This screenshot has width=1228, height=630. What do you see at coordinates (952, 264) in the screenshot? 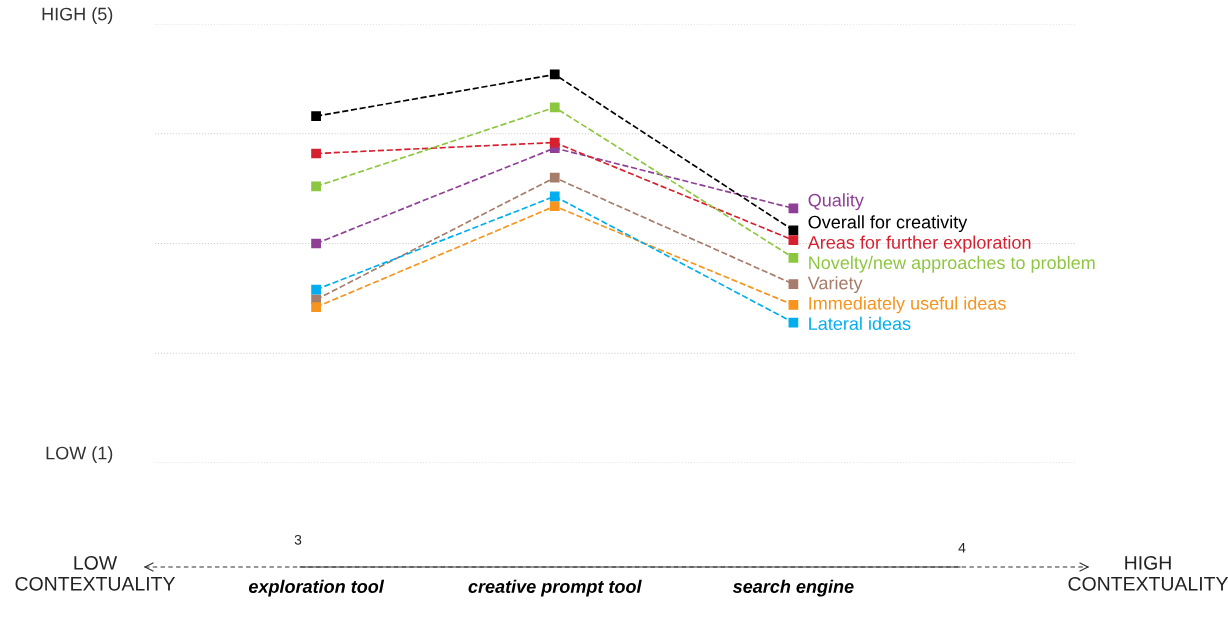
I see `series-label: Novelty/new approaches to problem` at bounding box center [952, 264].